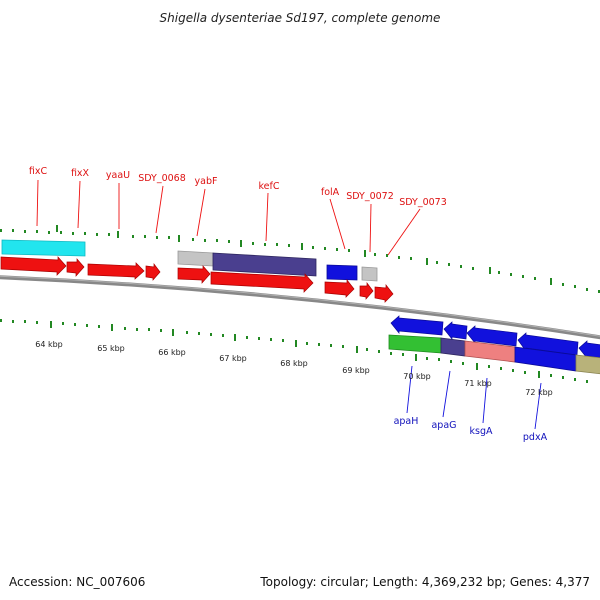  Describe the element at coordinates (195, 258) in the screenshot. I see `feature-gray-yabF-region` at that location.